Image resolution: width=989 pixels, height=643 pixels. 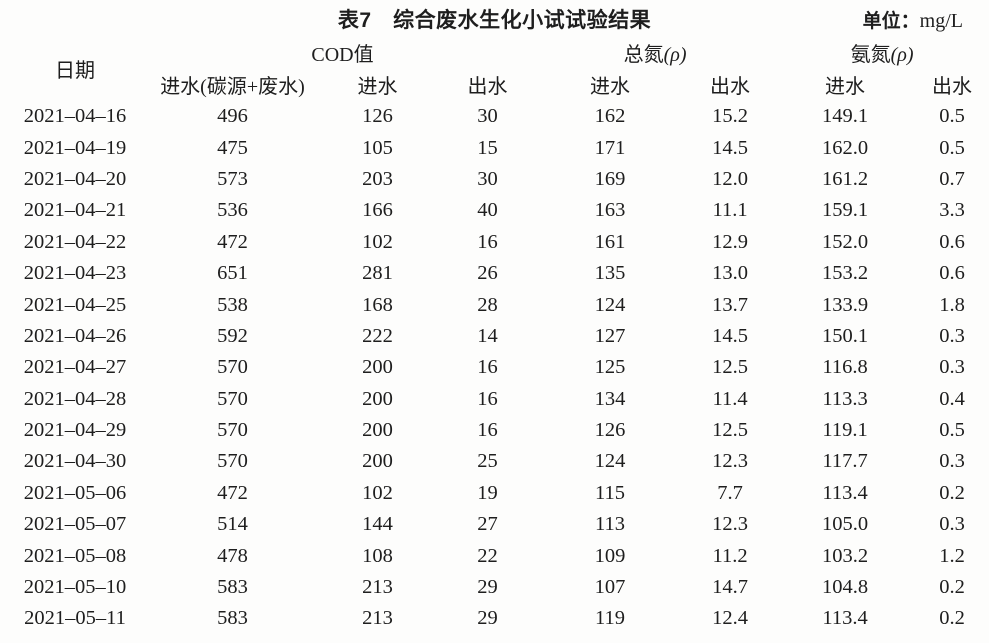 I want to click on date-cell: 2021–04–28, so click(x=75, y=398).